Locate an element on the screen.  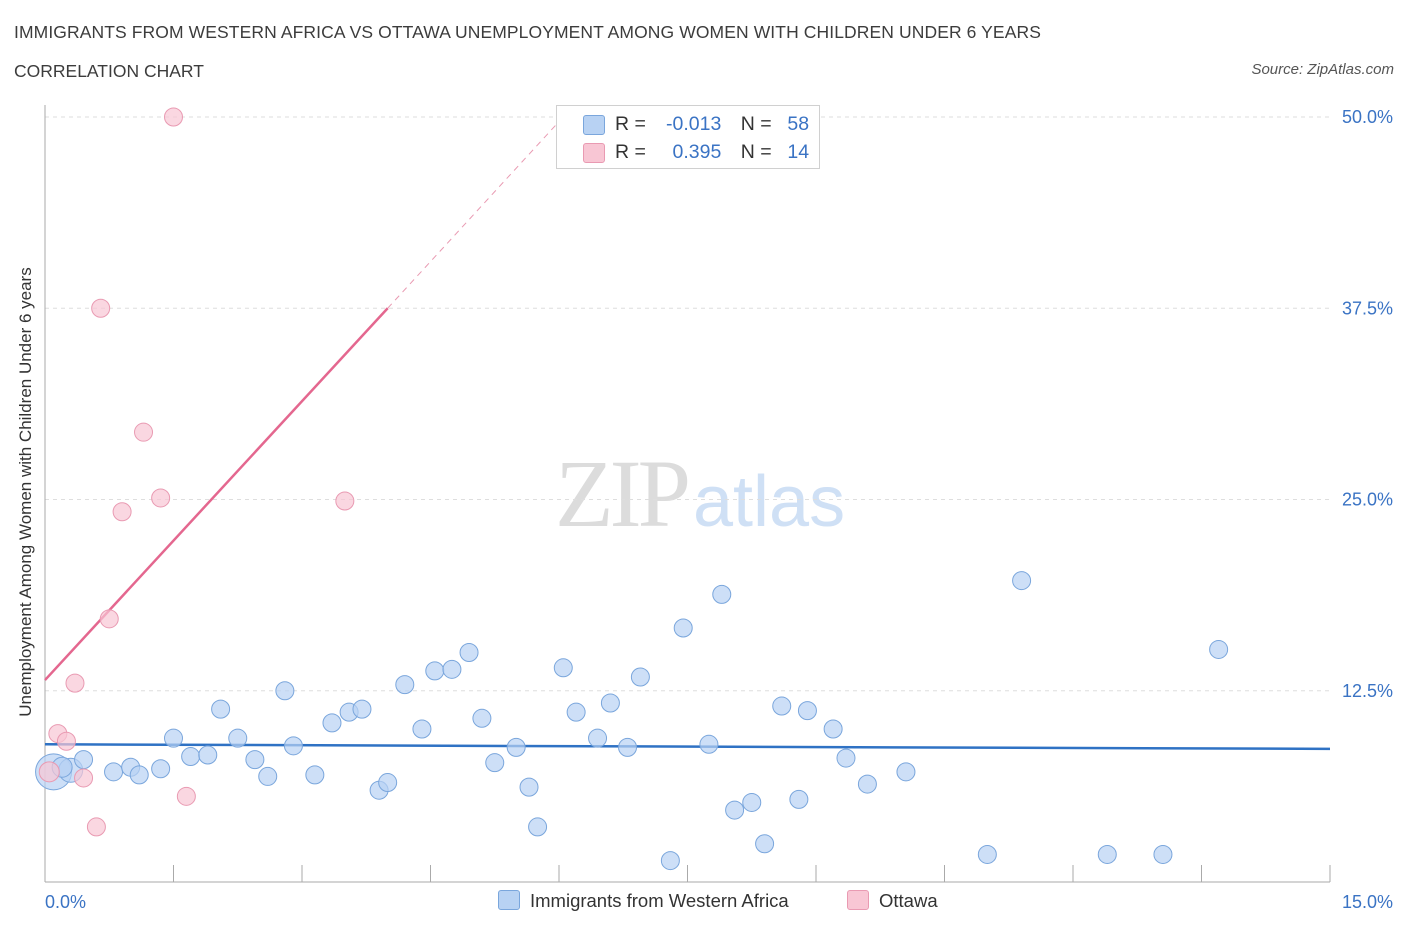
bottom-legend-label: Ottawa is located at coordinates (908, 900).